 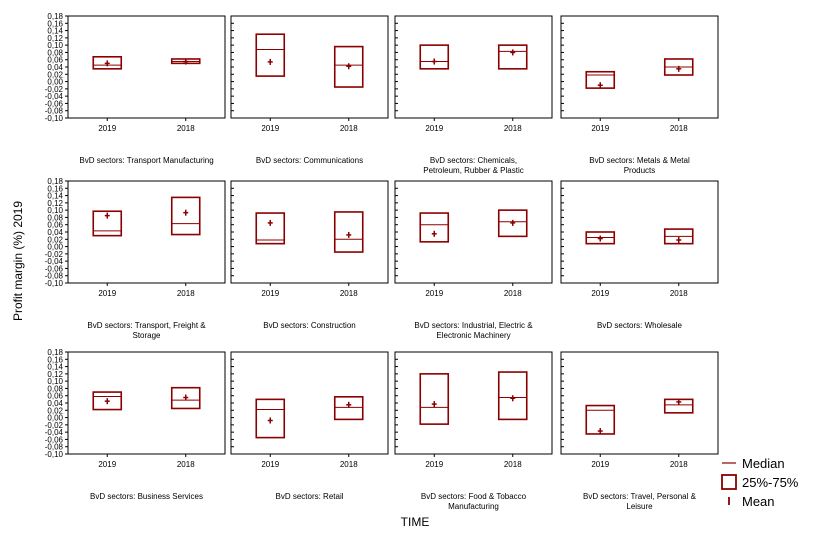 I want to click on panel-title: Storage, so click(x=146, y=335).